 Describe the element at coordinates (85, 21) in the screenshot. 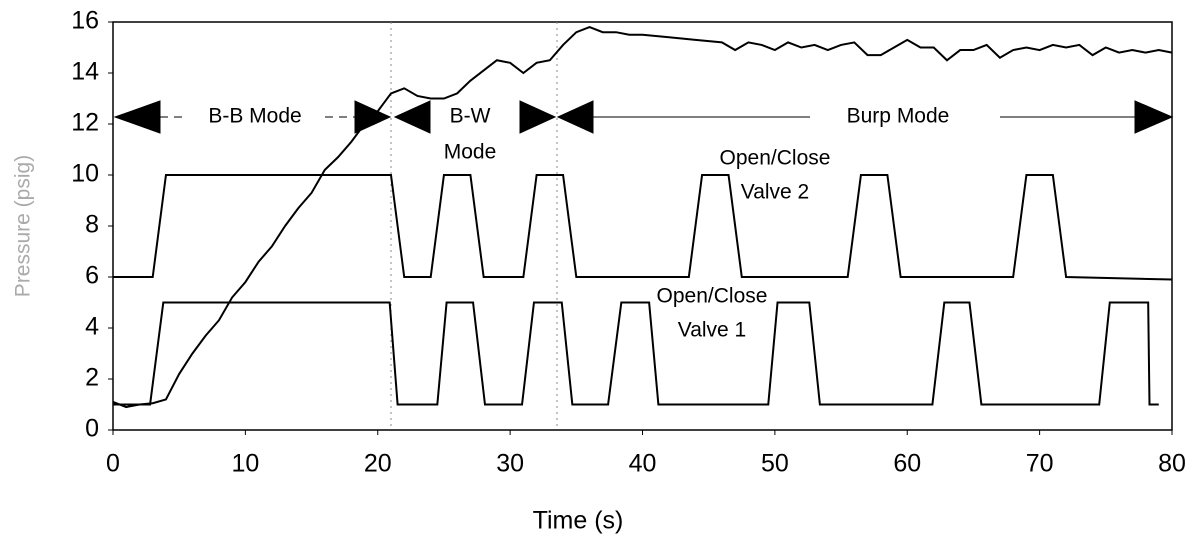

I see `y-tick-label: 16` at that location.